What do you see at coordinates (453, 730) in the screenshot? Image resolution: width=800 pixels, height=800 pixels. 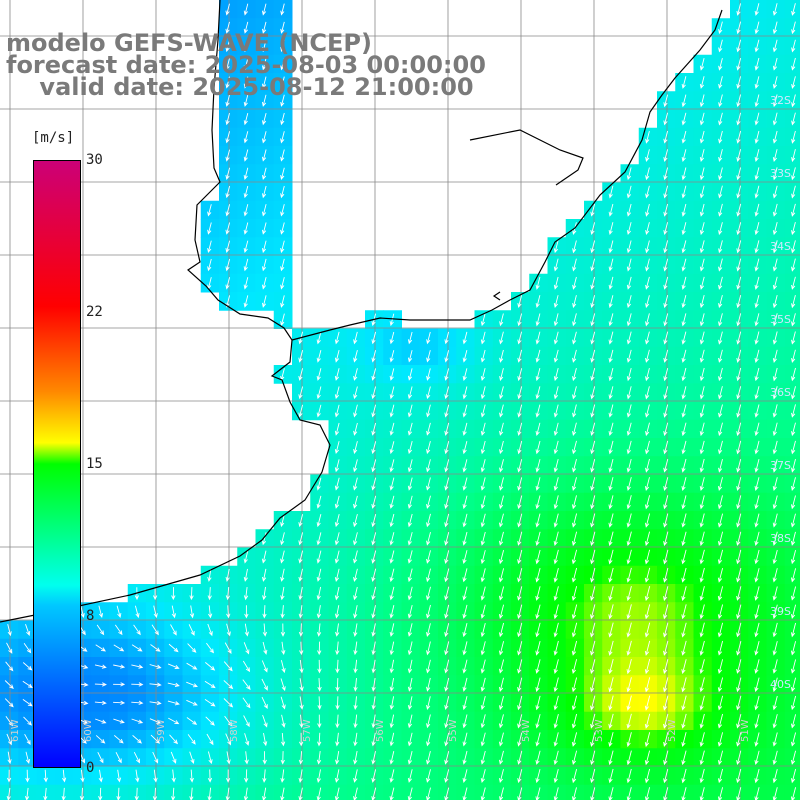 I see `lon-label: 55W` at bounding box center [453, 730].